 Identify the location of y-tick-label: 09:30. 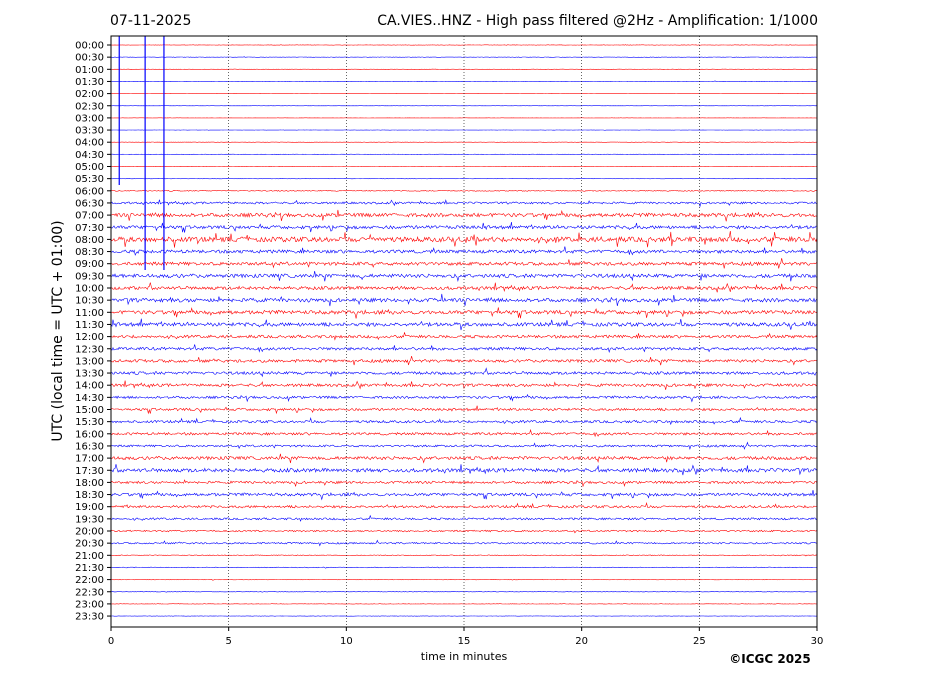
(89, 276).